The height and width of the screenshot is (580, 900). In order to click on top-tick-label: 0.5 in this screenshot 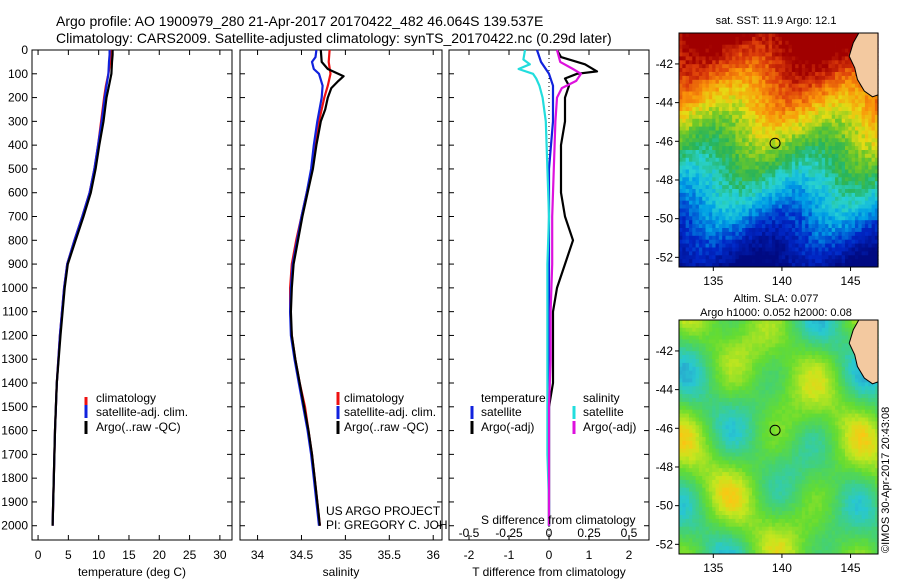, I will do `click(629, 533)`.